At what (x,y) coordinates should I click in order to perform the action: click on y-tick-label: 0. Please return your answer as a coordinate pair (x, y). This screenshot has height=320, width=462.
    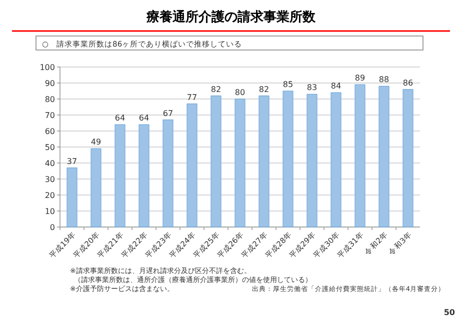
    Looking at the image, I should click on (52, 227).